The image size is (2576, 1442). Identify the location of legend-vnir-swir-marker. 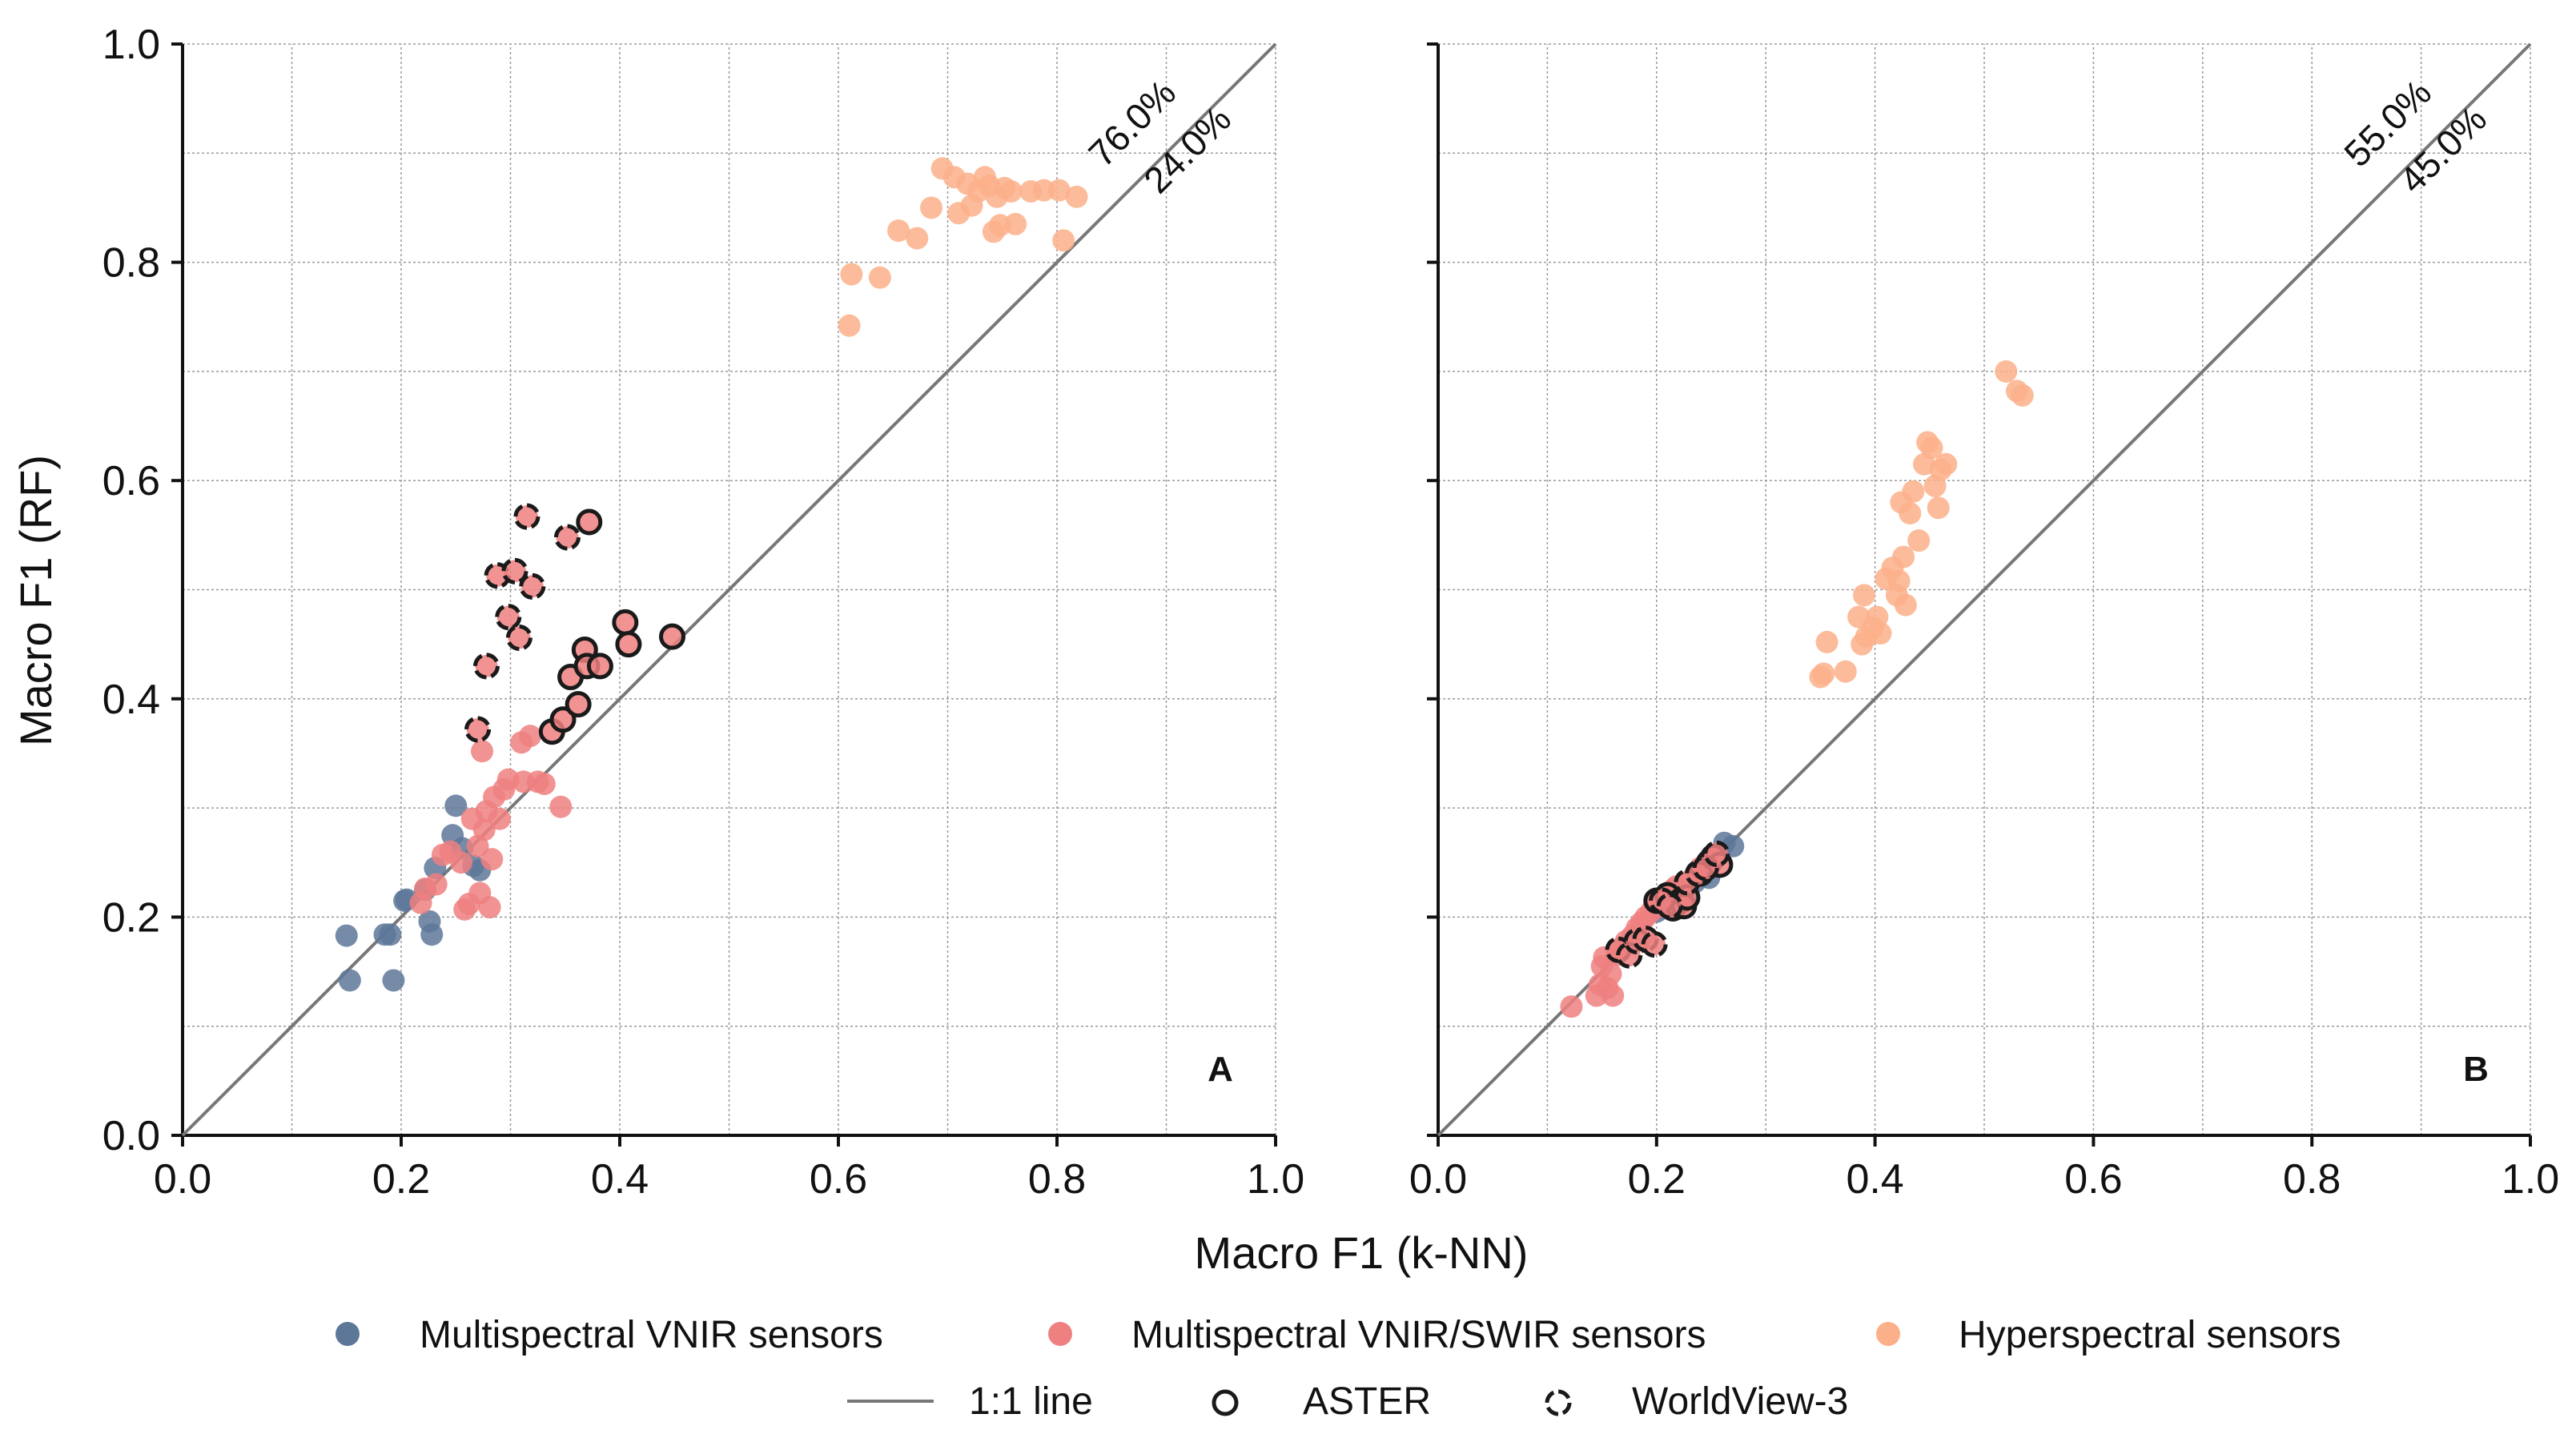
(1060, 1334).